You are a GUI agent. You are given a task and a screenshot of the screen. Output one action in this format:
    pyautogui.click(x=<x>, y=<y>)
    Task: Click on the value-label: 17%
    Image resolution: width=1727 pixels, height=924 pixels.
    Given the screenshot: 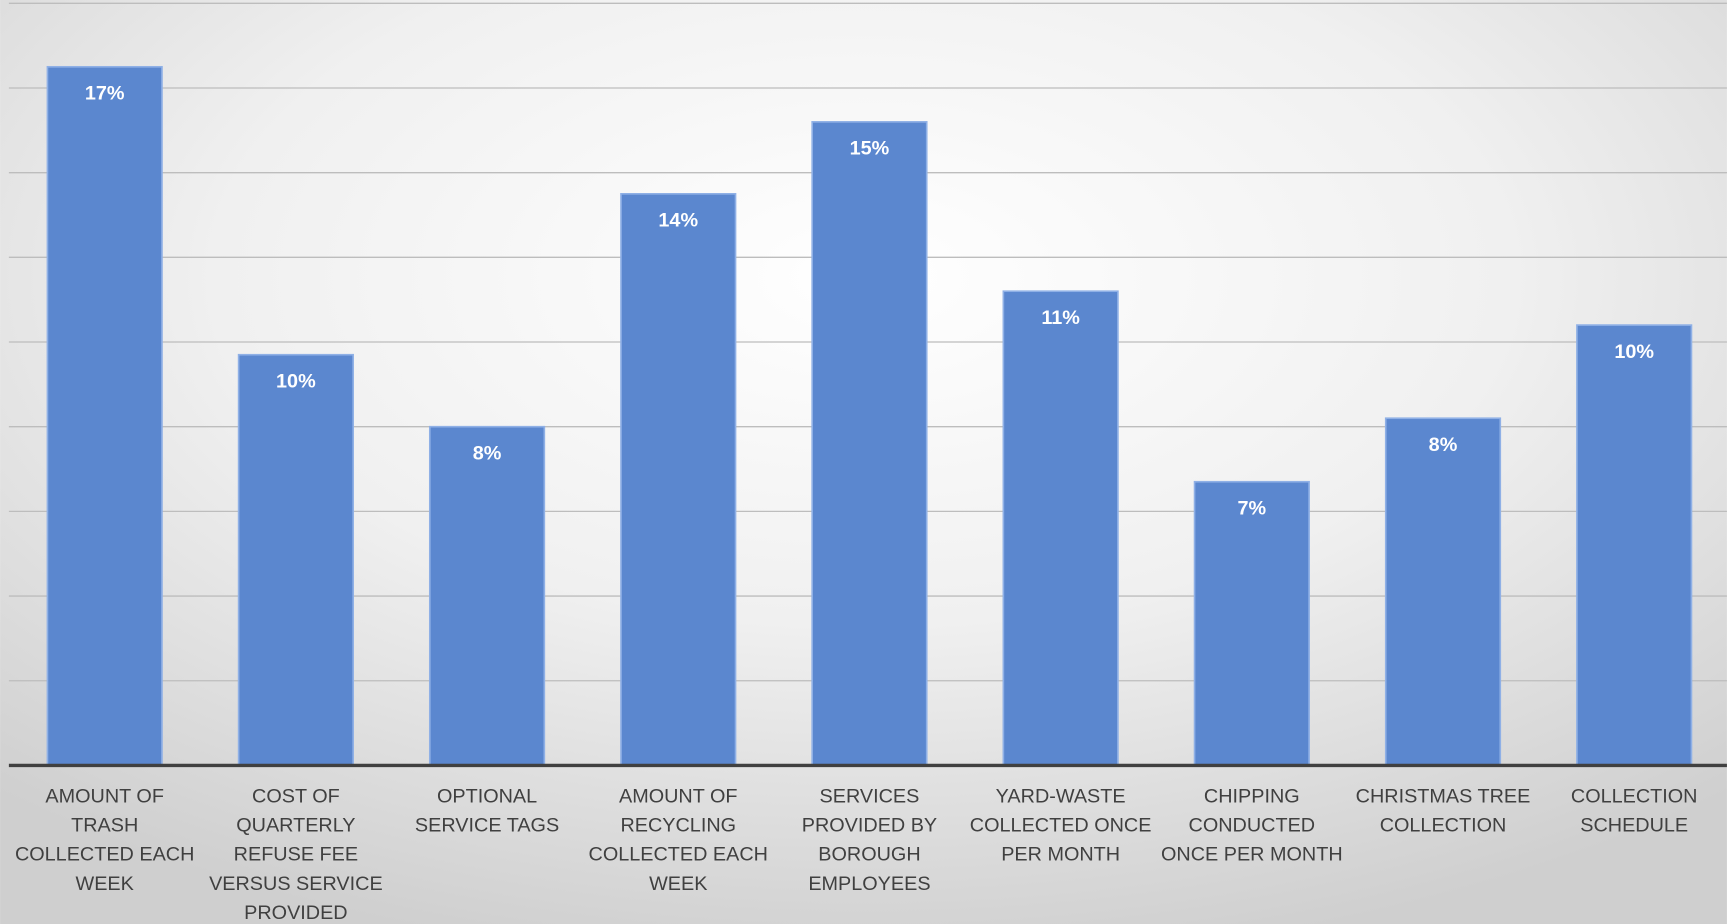 What is the action you would take?
    pyautogui.click(x=105, y=94)
    